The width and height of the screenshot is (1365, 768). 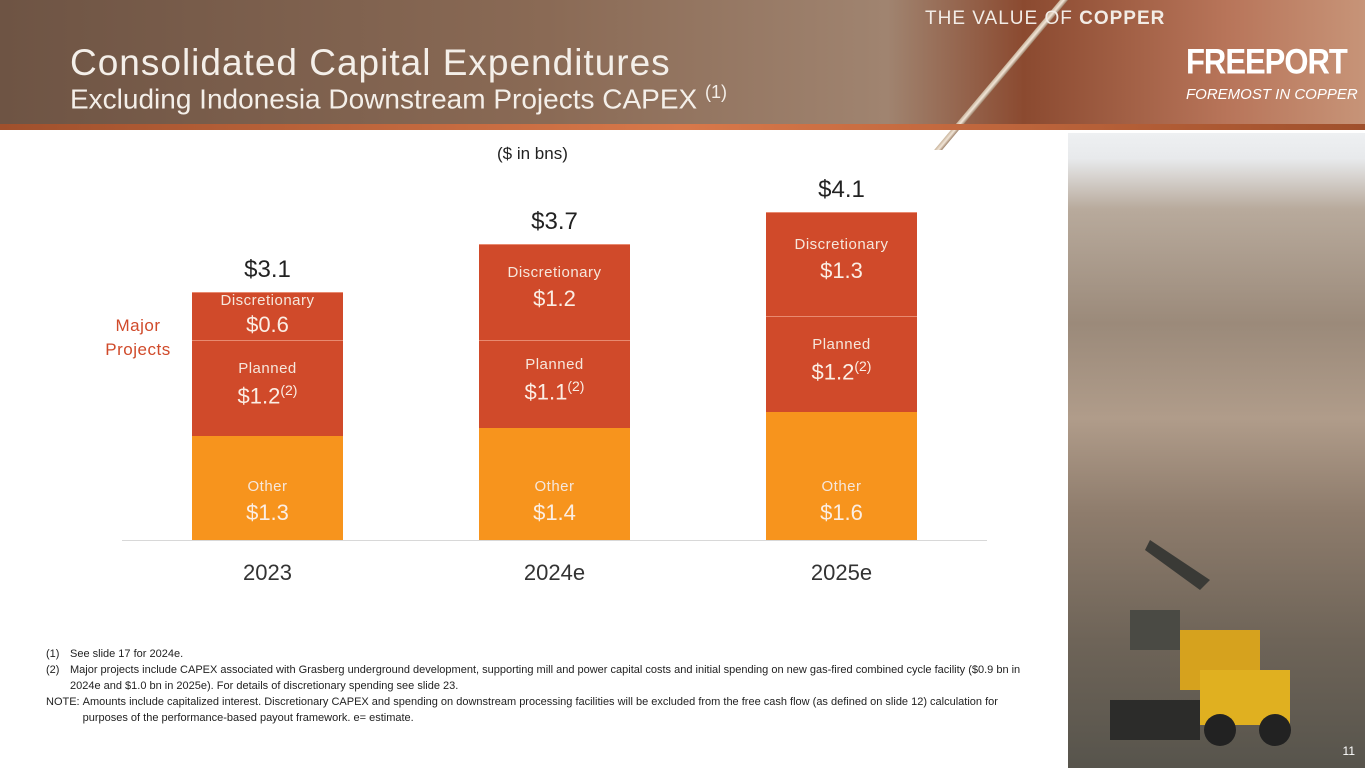 I want to click on mining-shovel-image, so click(x=1200, y=643).